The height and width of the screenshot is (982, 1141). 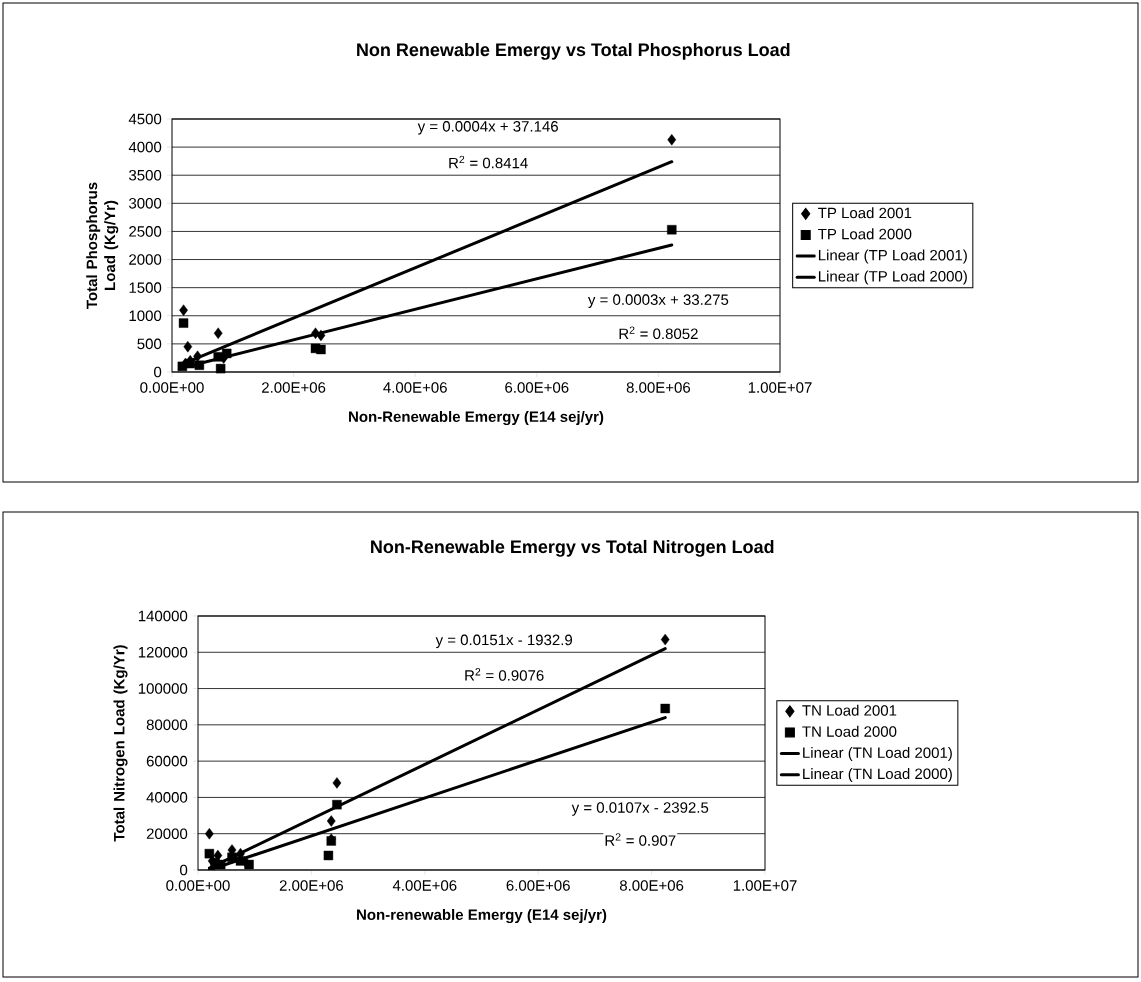 I want to click on y-tick-label: 500, so click(x=149, y=344).